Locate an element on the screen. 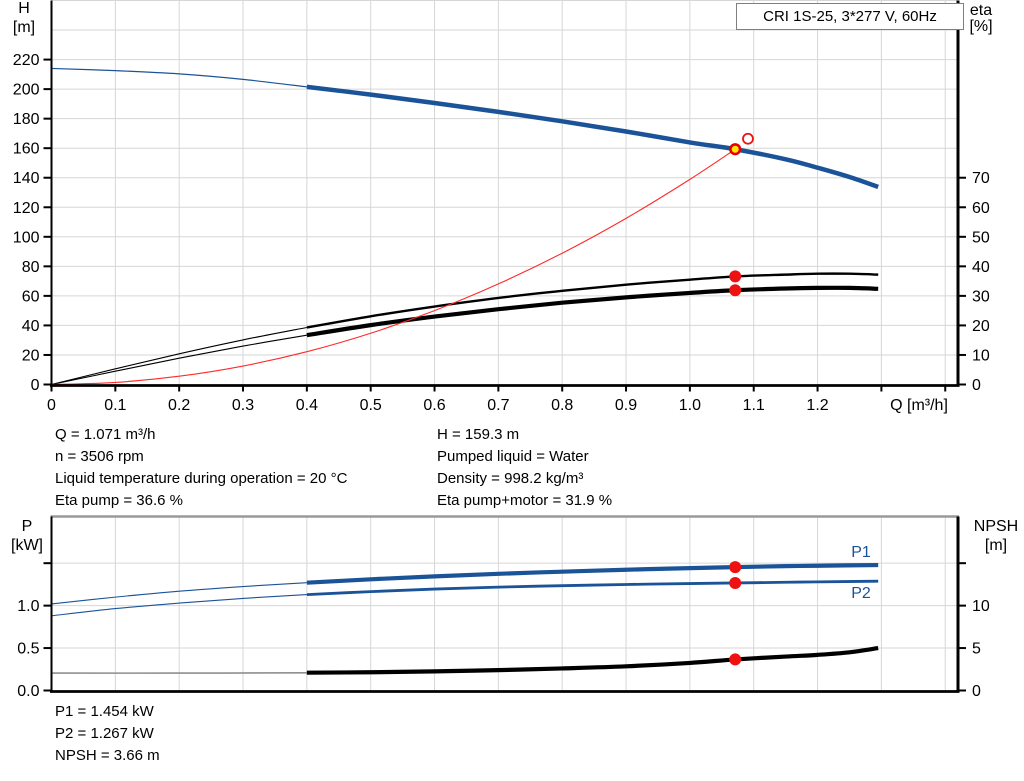 Image resolution: width=1024 pixels, height=781 pixels. info-line-npsh: NPSH = 3.66 m is located at coordinates (107, 755).